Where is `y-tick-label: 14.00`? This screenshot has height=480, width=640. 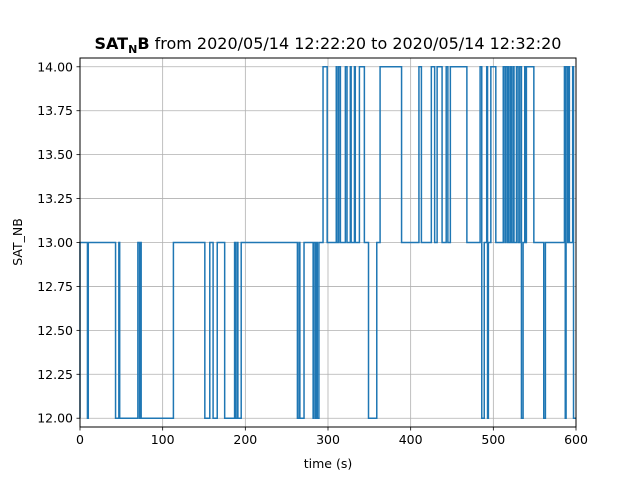 y-tick-label: 14.00 is located at coordinates (55, 66).